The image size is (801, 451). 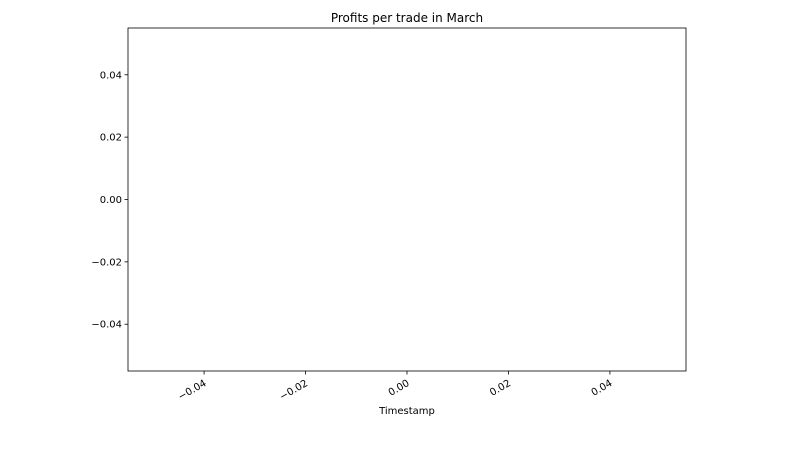 I want to click on x-tick-label: 0.02, so click(x=500, y=388).